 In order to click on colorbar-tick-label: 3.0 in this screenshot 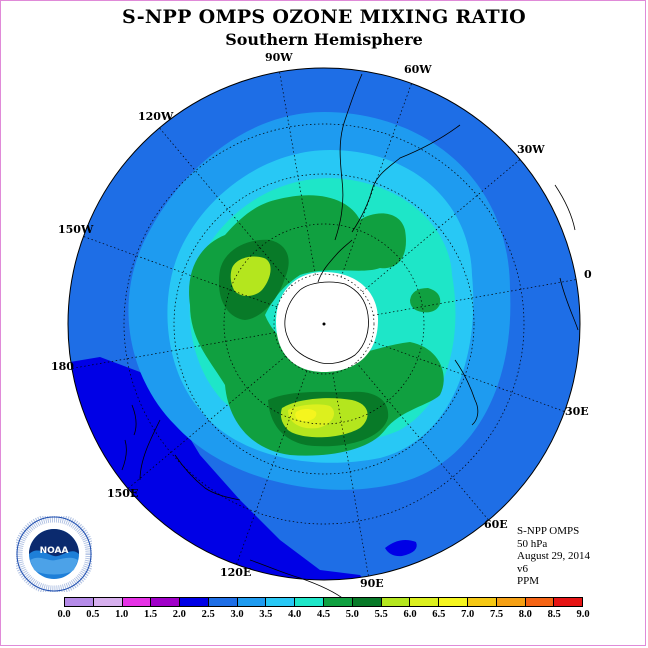, I will do `click(237, 614)`.